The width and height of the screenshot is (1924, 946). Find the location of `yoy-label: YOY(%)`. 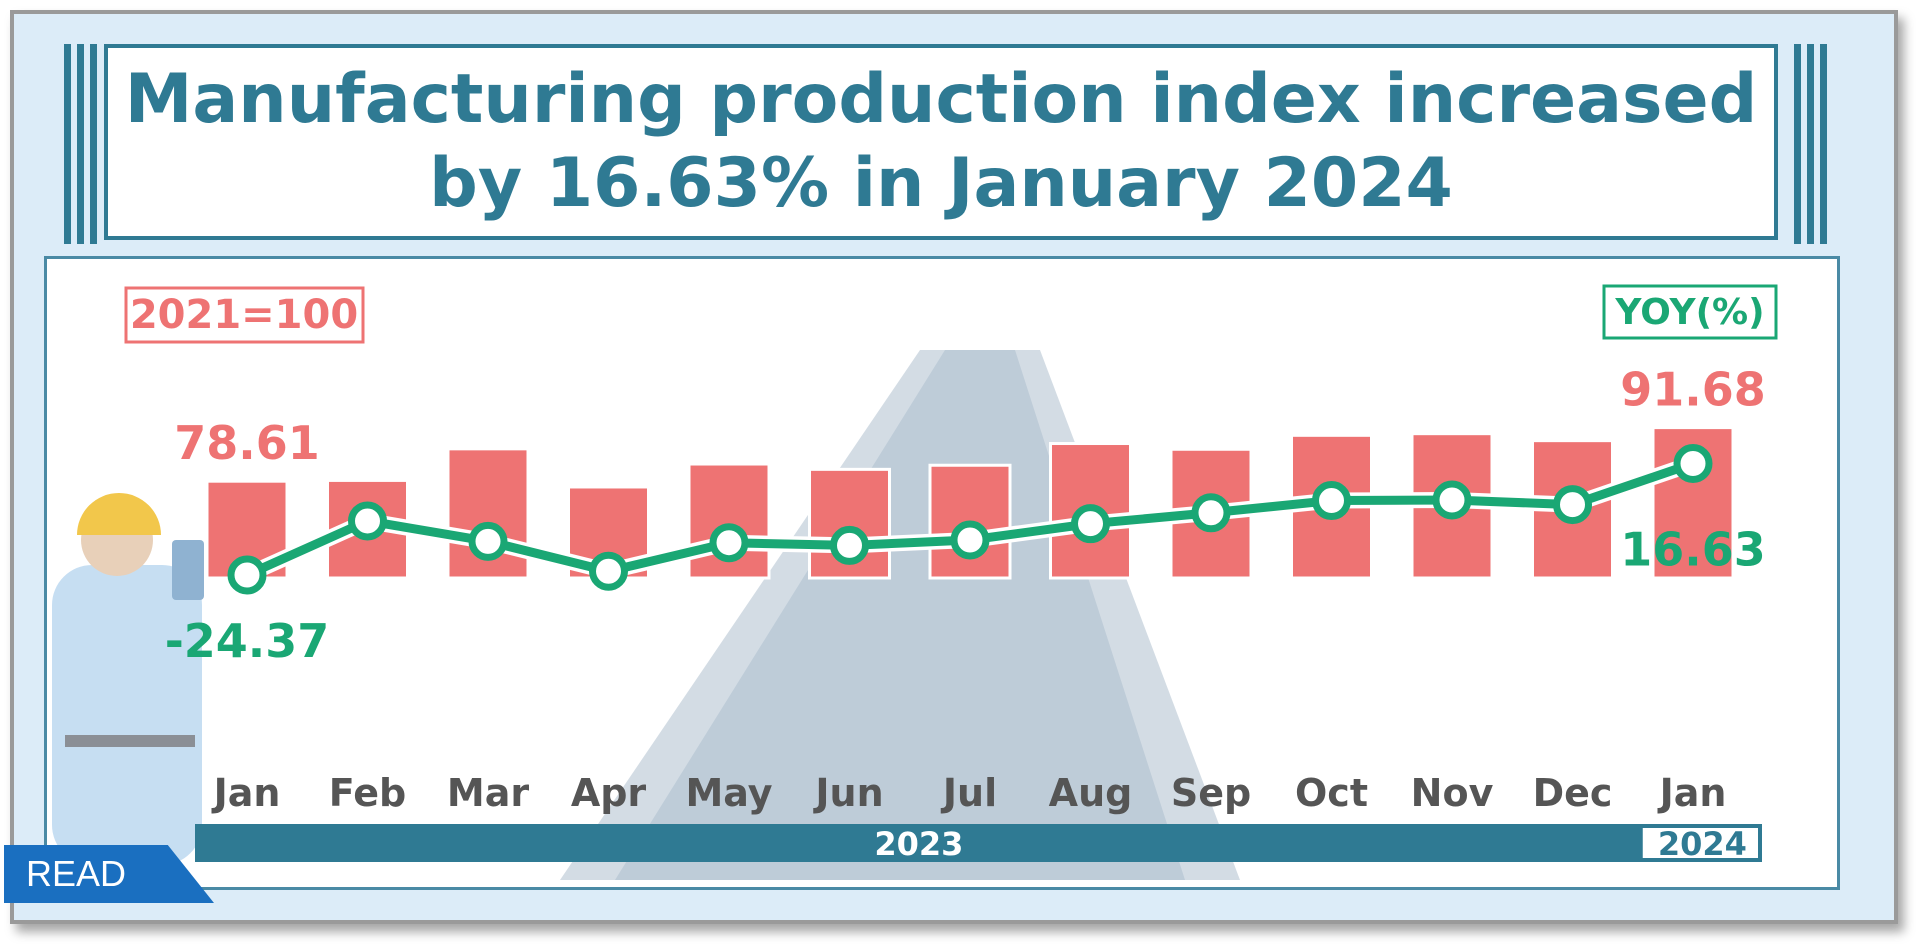

yoy-label: YOY(%) is located at coordinates (1690, 312).